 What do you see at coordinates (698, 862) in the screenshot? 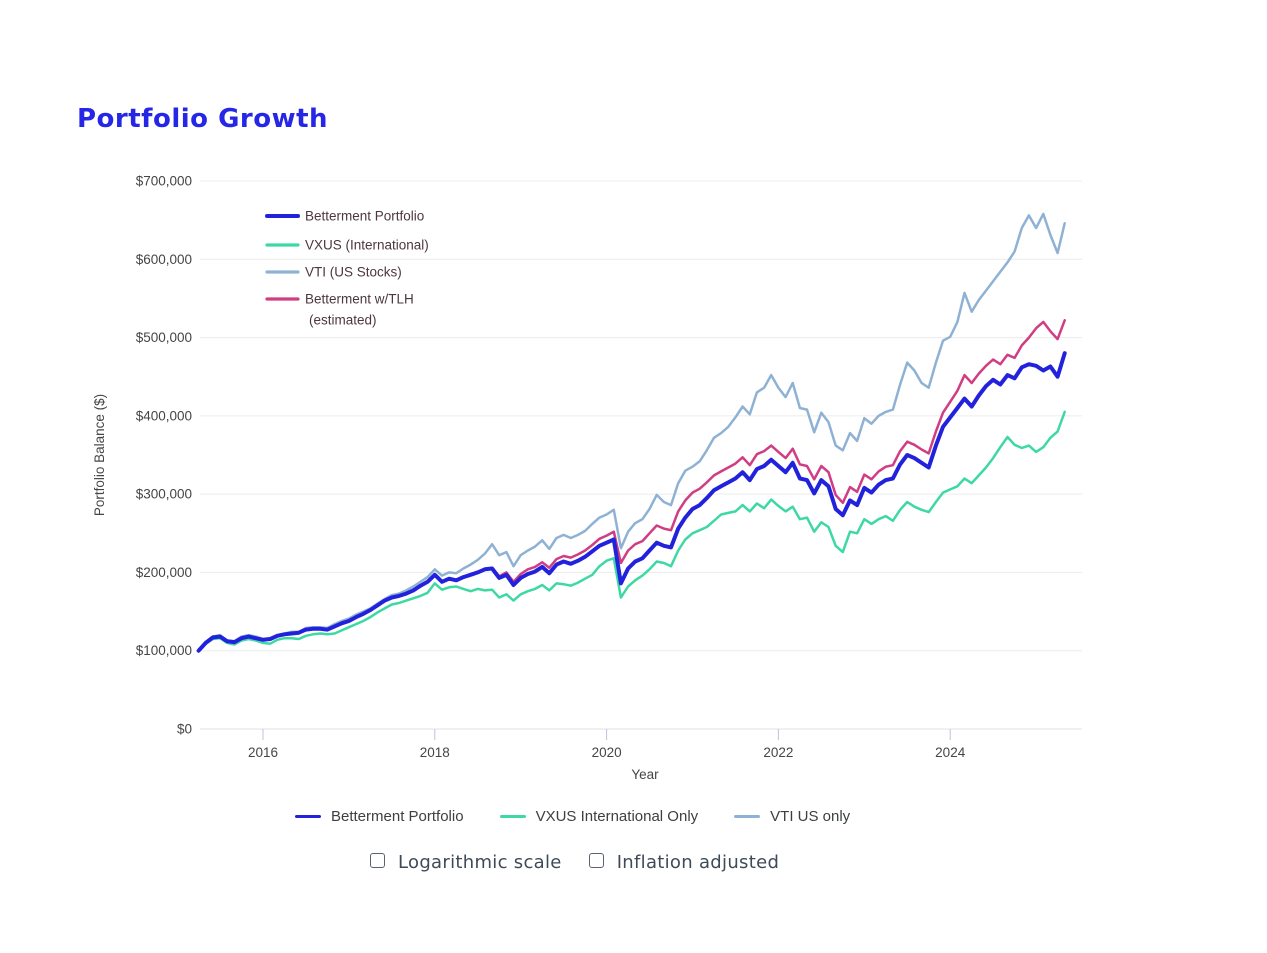
I see `inflation-adjusted-label: Inflation adjusted` at bounding box center [698, 862].